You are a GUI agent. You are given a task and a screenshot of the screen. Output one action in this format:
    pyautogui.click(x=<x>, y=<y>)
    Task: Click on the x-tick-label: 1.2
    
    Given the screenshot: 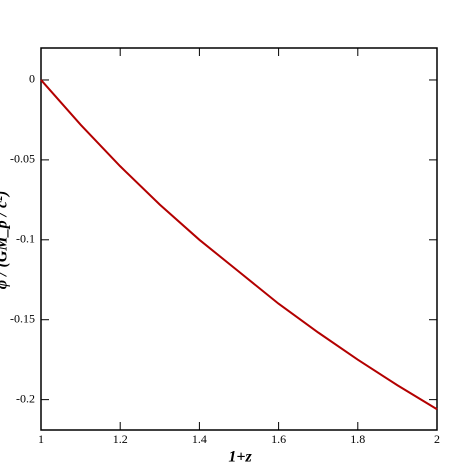 What is the action you would take?
    pyautogui.click(x=120, y=439)
    